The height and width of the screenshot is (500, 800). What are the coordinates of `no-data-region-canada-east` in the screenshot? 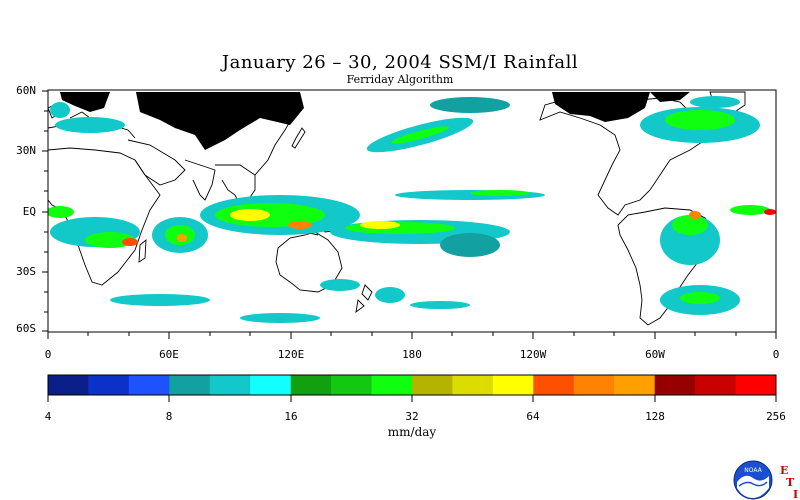 It's located at (670, 97).